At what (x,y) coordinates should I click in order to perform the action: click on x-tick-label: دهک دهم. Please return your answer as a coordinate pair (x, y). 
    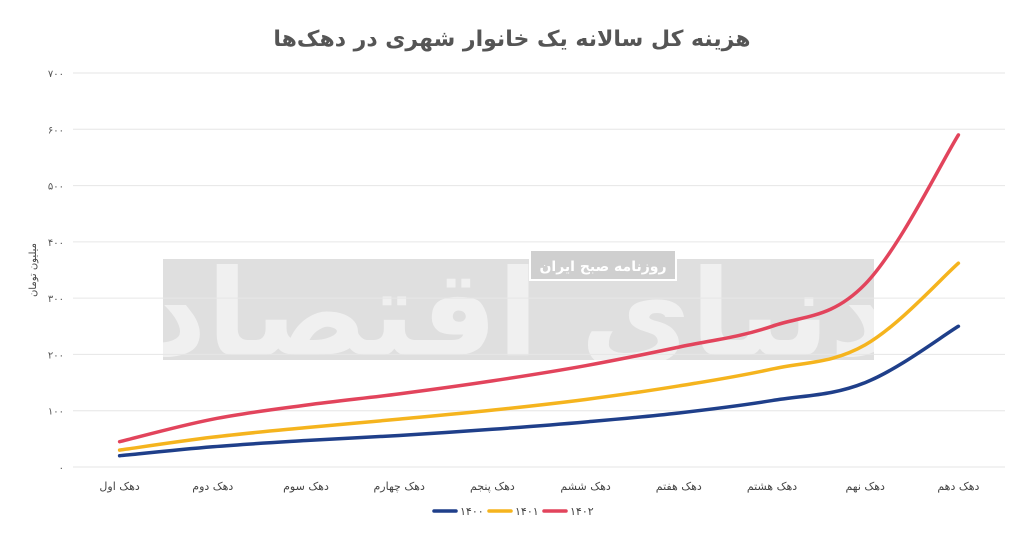
    Looking at the image, I should click on (958, 486).